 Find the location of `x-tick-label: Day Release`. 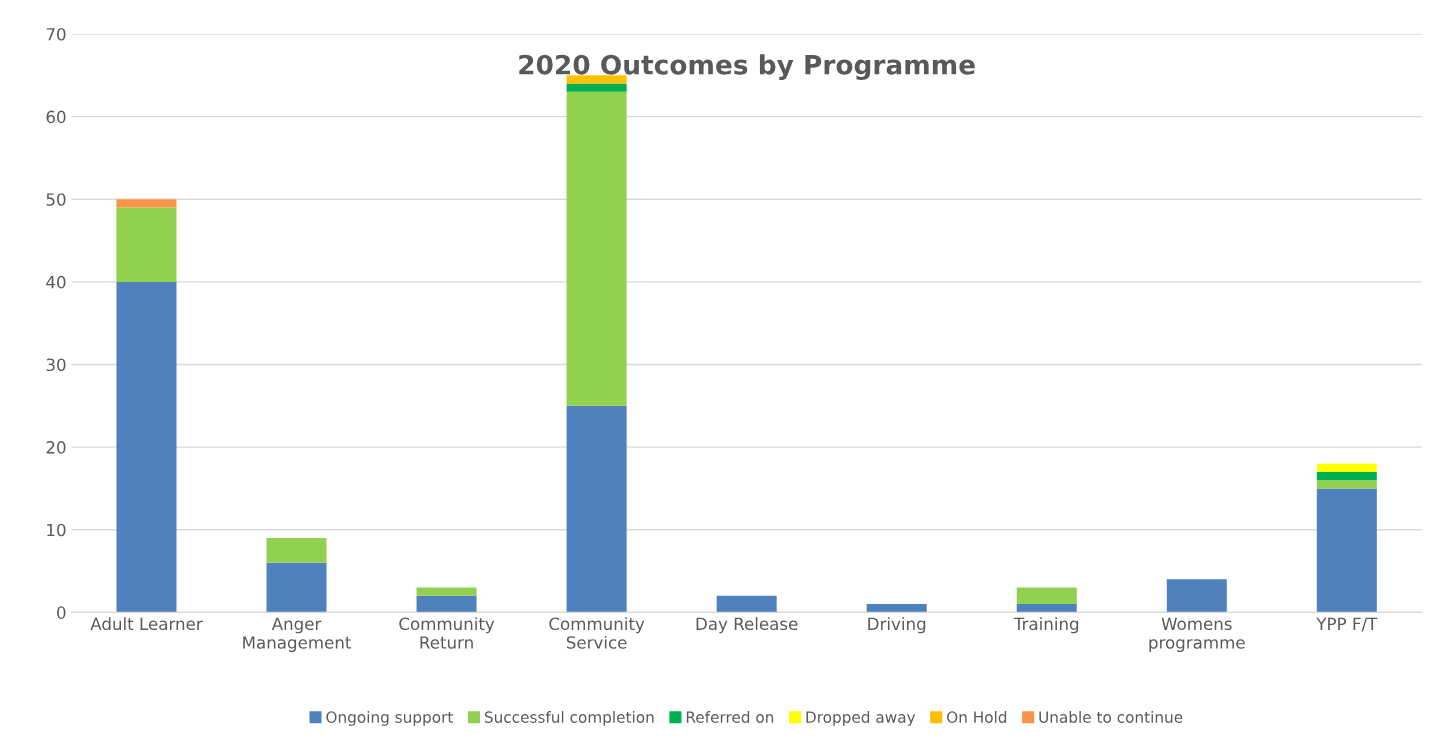

x-tick-label: Day Release is located at coordinates (747, 625).